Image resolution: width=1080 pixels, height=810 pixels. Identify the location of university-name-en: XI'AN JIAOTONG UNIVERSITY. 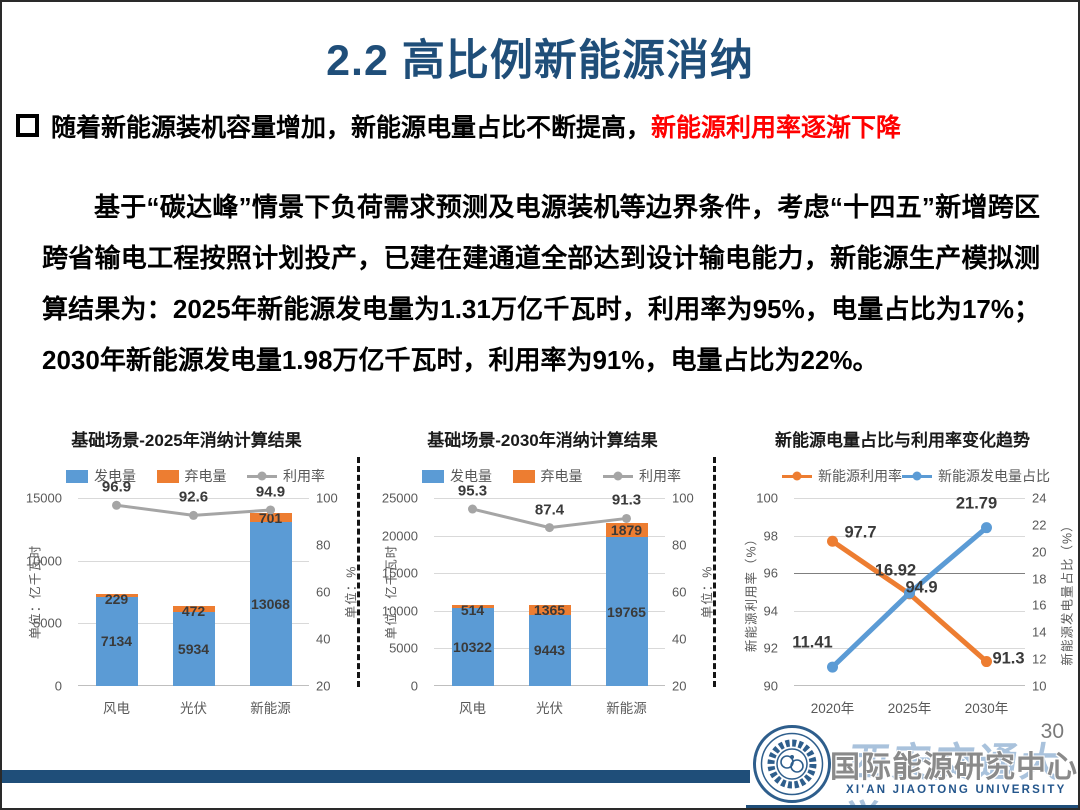
(956, 790).